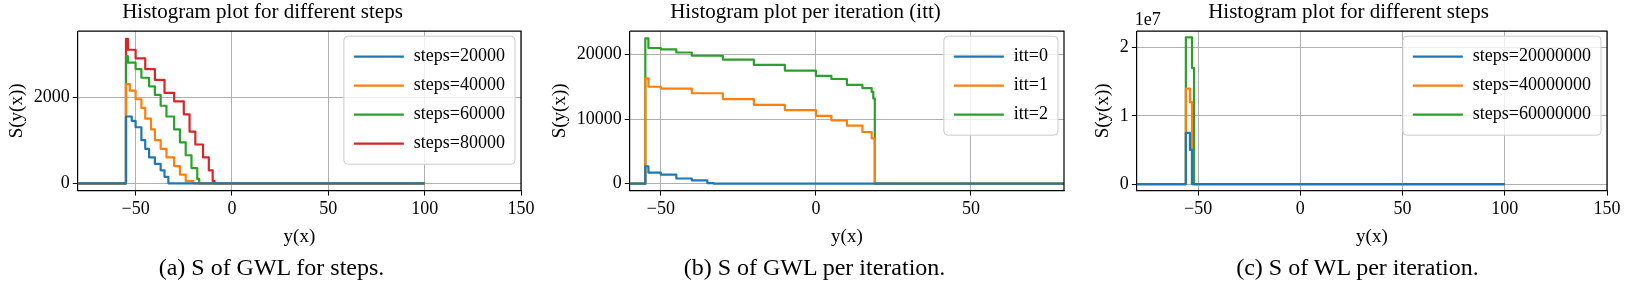  What do you see at coordinates (599, 117) in the screenshot?
I see `y-tick-label: 10000` at bounding box center [599, 117].